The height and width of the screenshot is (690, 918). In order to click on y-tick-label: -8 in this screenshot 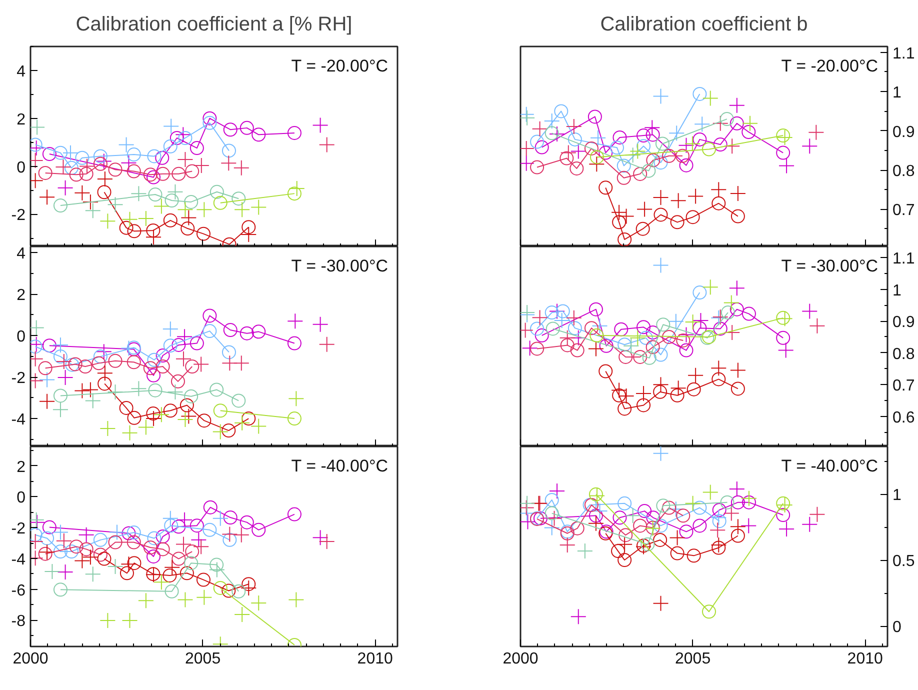, I will do `click(18, 621)`.